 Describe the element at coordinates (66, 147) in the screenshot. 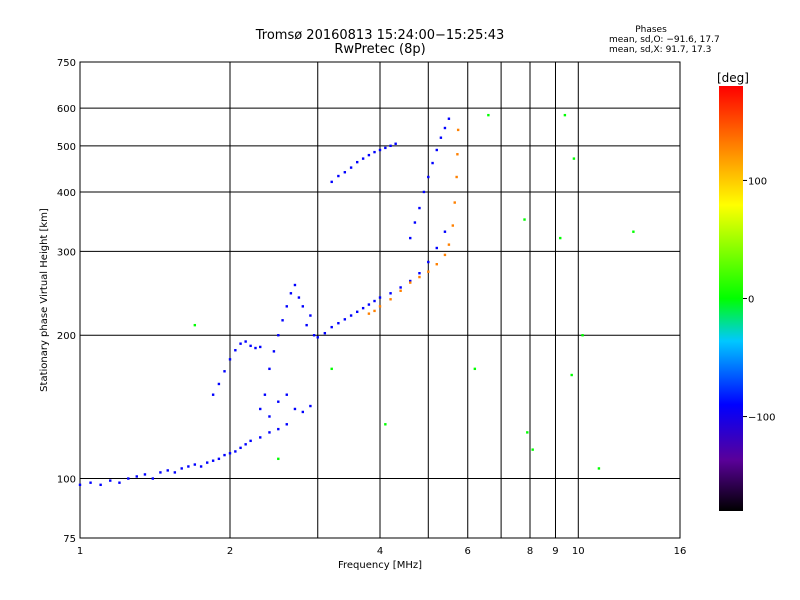

I see `y-tick-label: 500` at that location.